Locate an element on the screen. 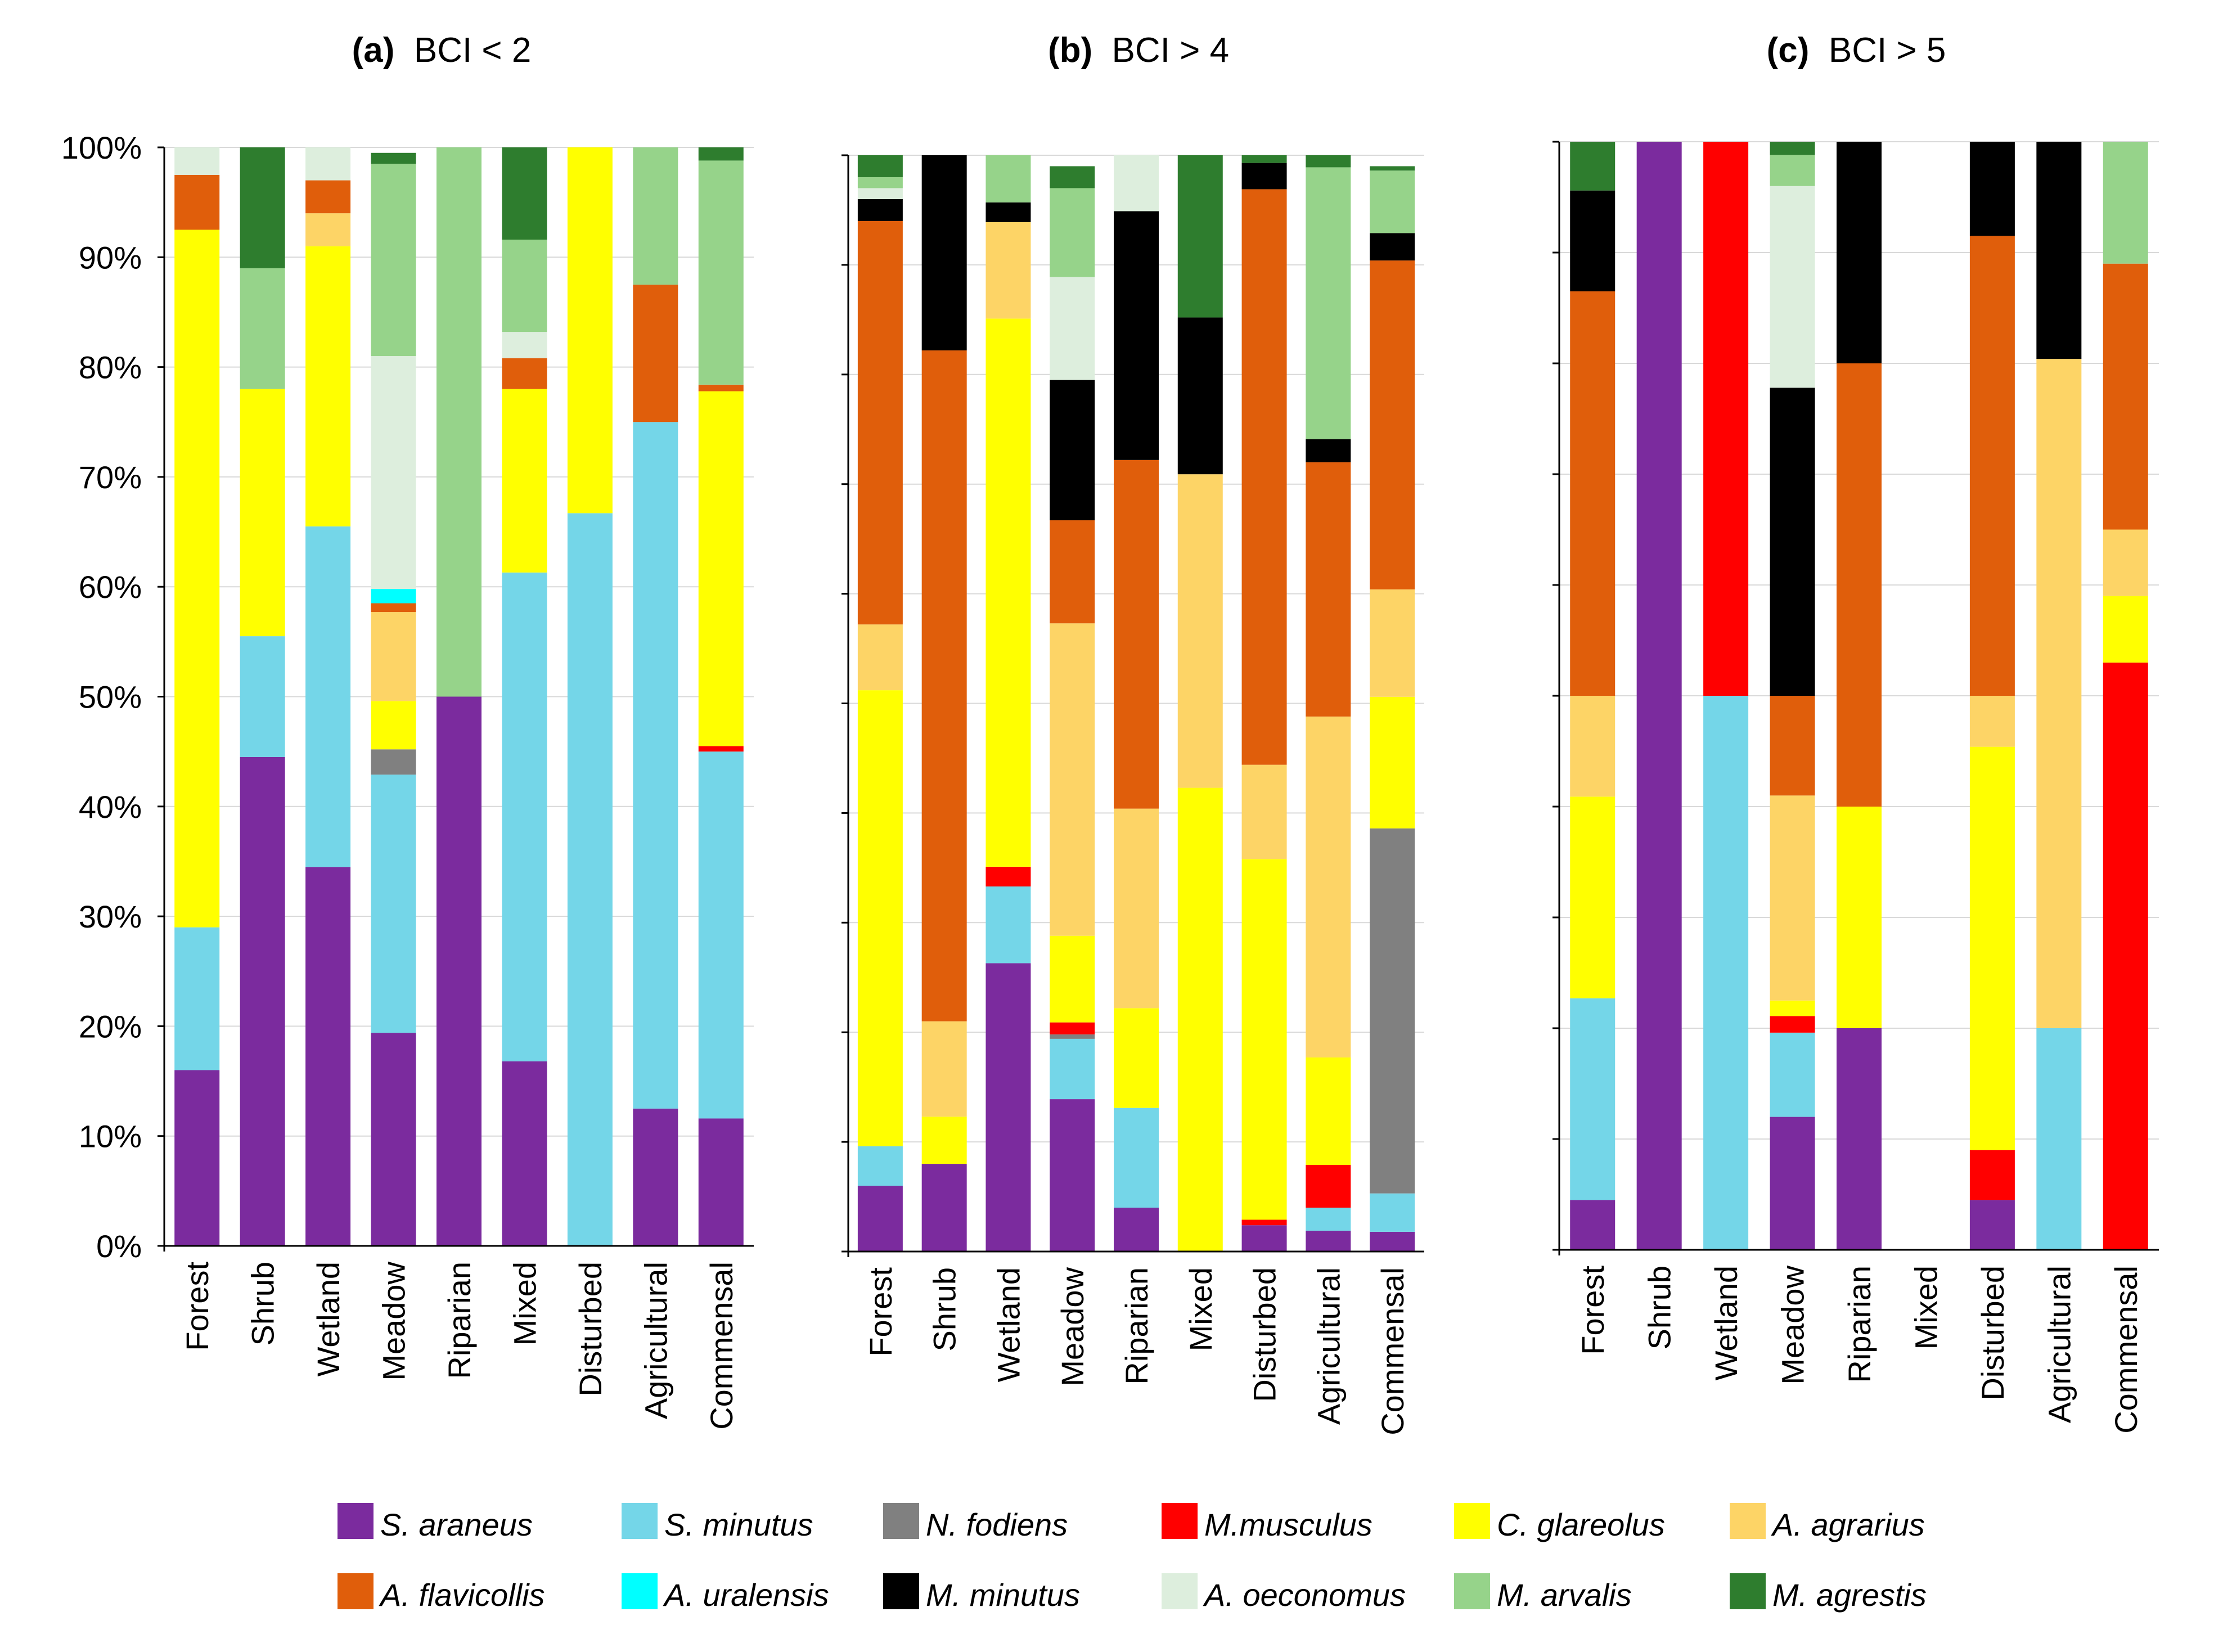 The height and width of the screenshot is (1652, 2214). y-tick-label: 10% is located at coordinates (110, 1136).